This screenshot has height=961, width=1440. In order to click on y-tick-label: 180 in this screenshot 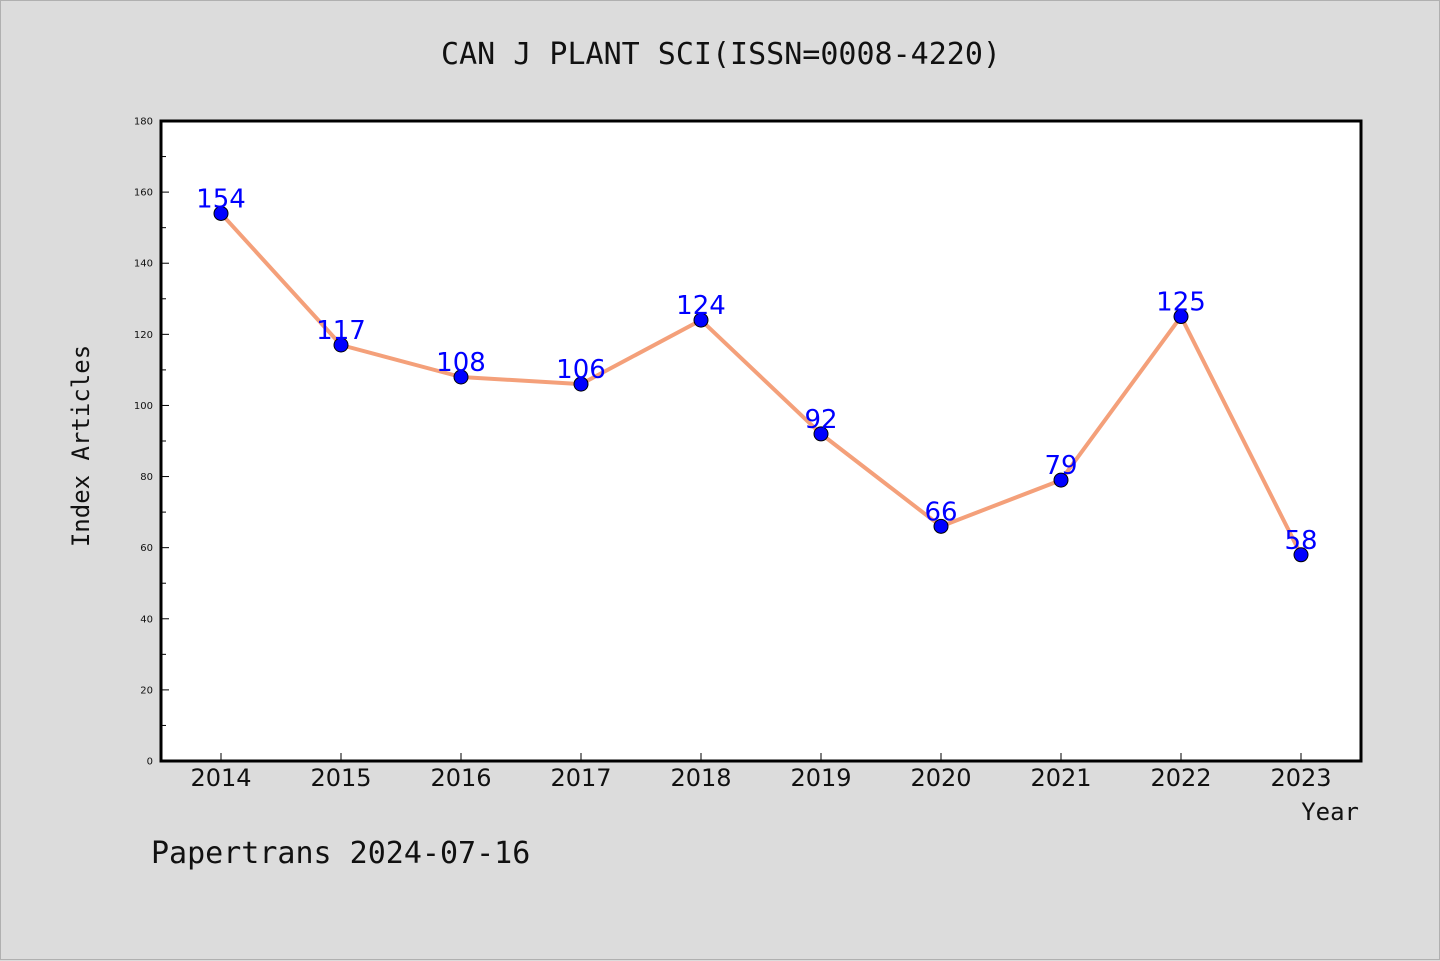, I will do `click(143, 122)`.